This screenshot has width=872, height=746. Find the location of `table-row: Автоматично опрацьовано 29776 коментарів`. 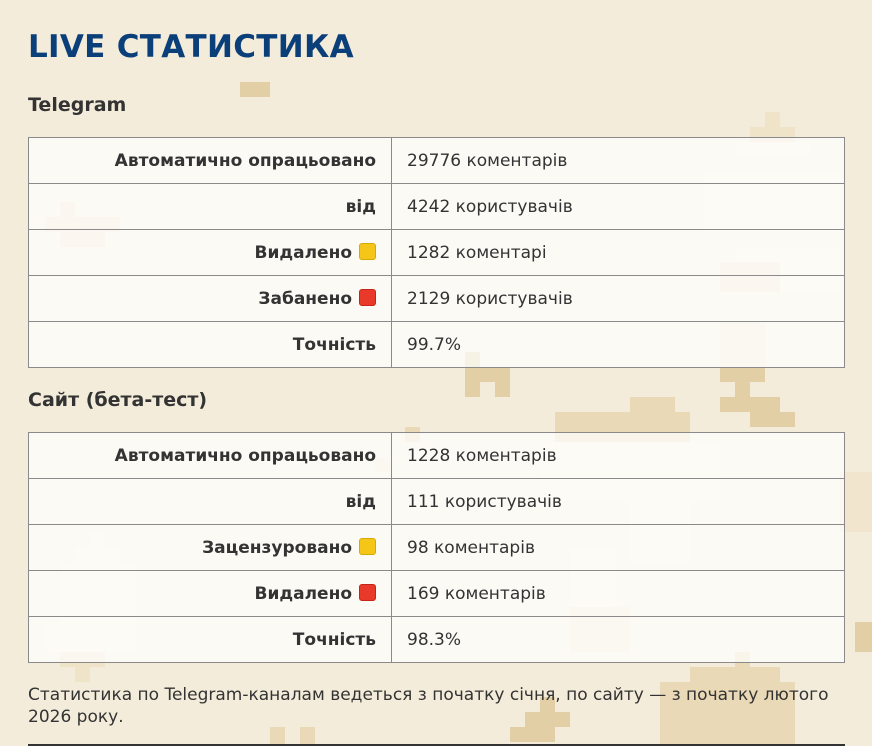

table-row: Автоматично опрацьовано 29776 коментарів is located at coordinates (436, 160).